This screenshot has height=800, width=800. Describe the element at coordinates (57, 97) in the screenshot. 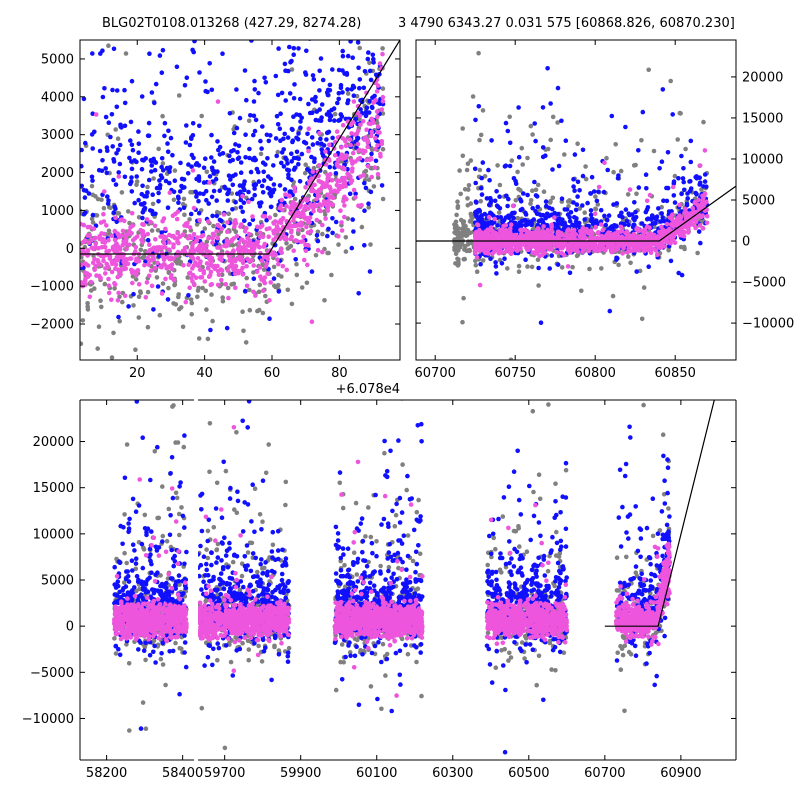

I see `y-tick-label: 4000` at that location.